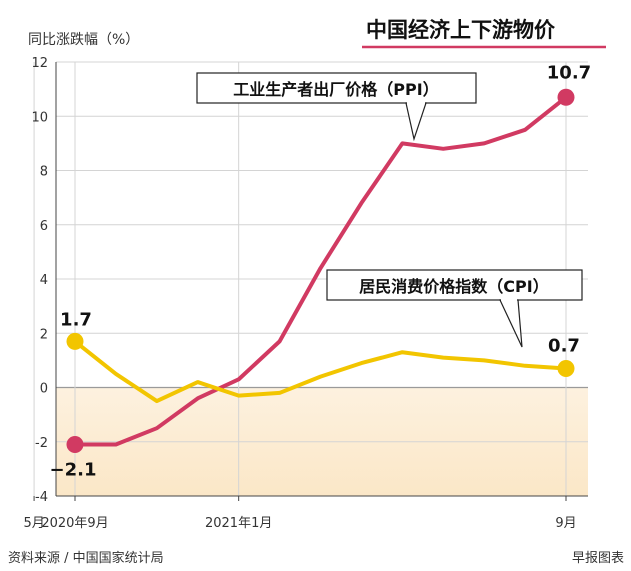 This screenshot has width=631, height=571. What do you see at coordinates (44, 389) in the screenshot?
I see `y-tick-label: 0` at bounding box center [44, 389].